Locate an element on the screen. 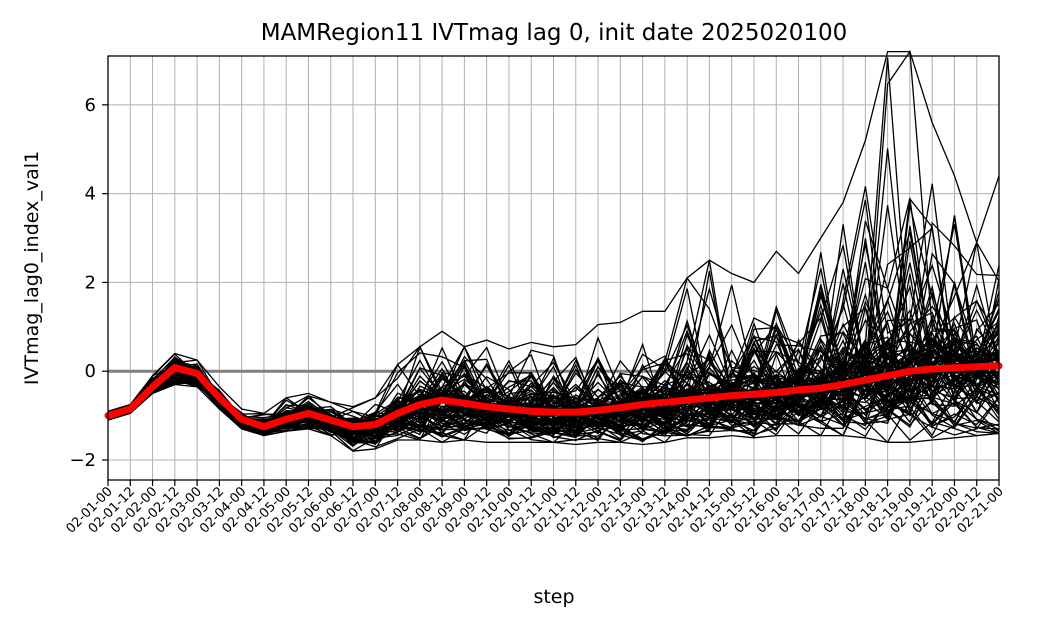 The image size is (1057, 626). y-tick-label: −2 is located at coordinates (82, 460).